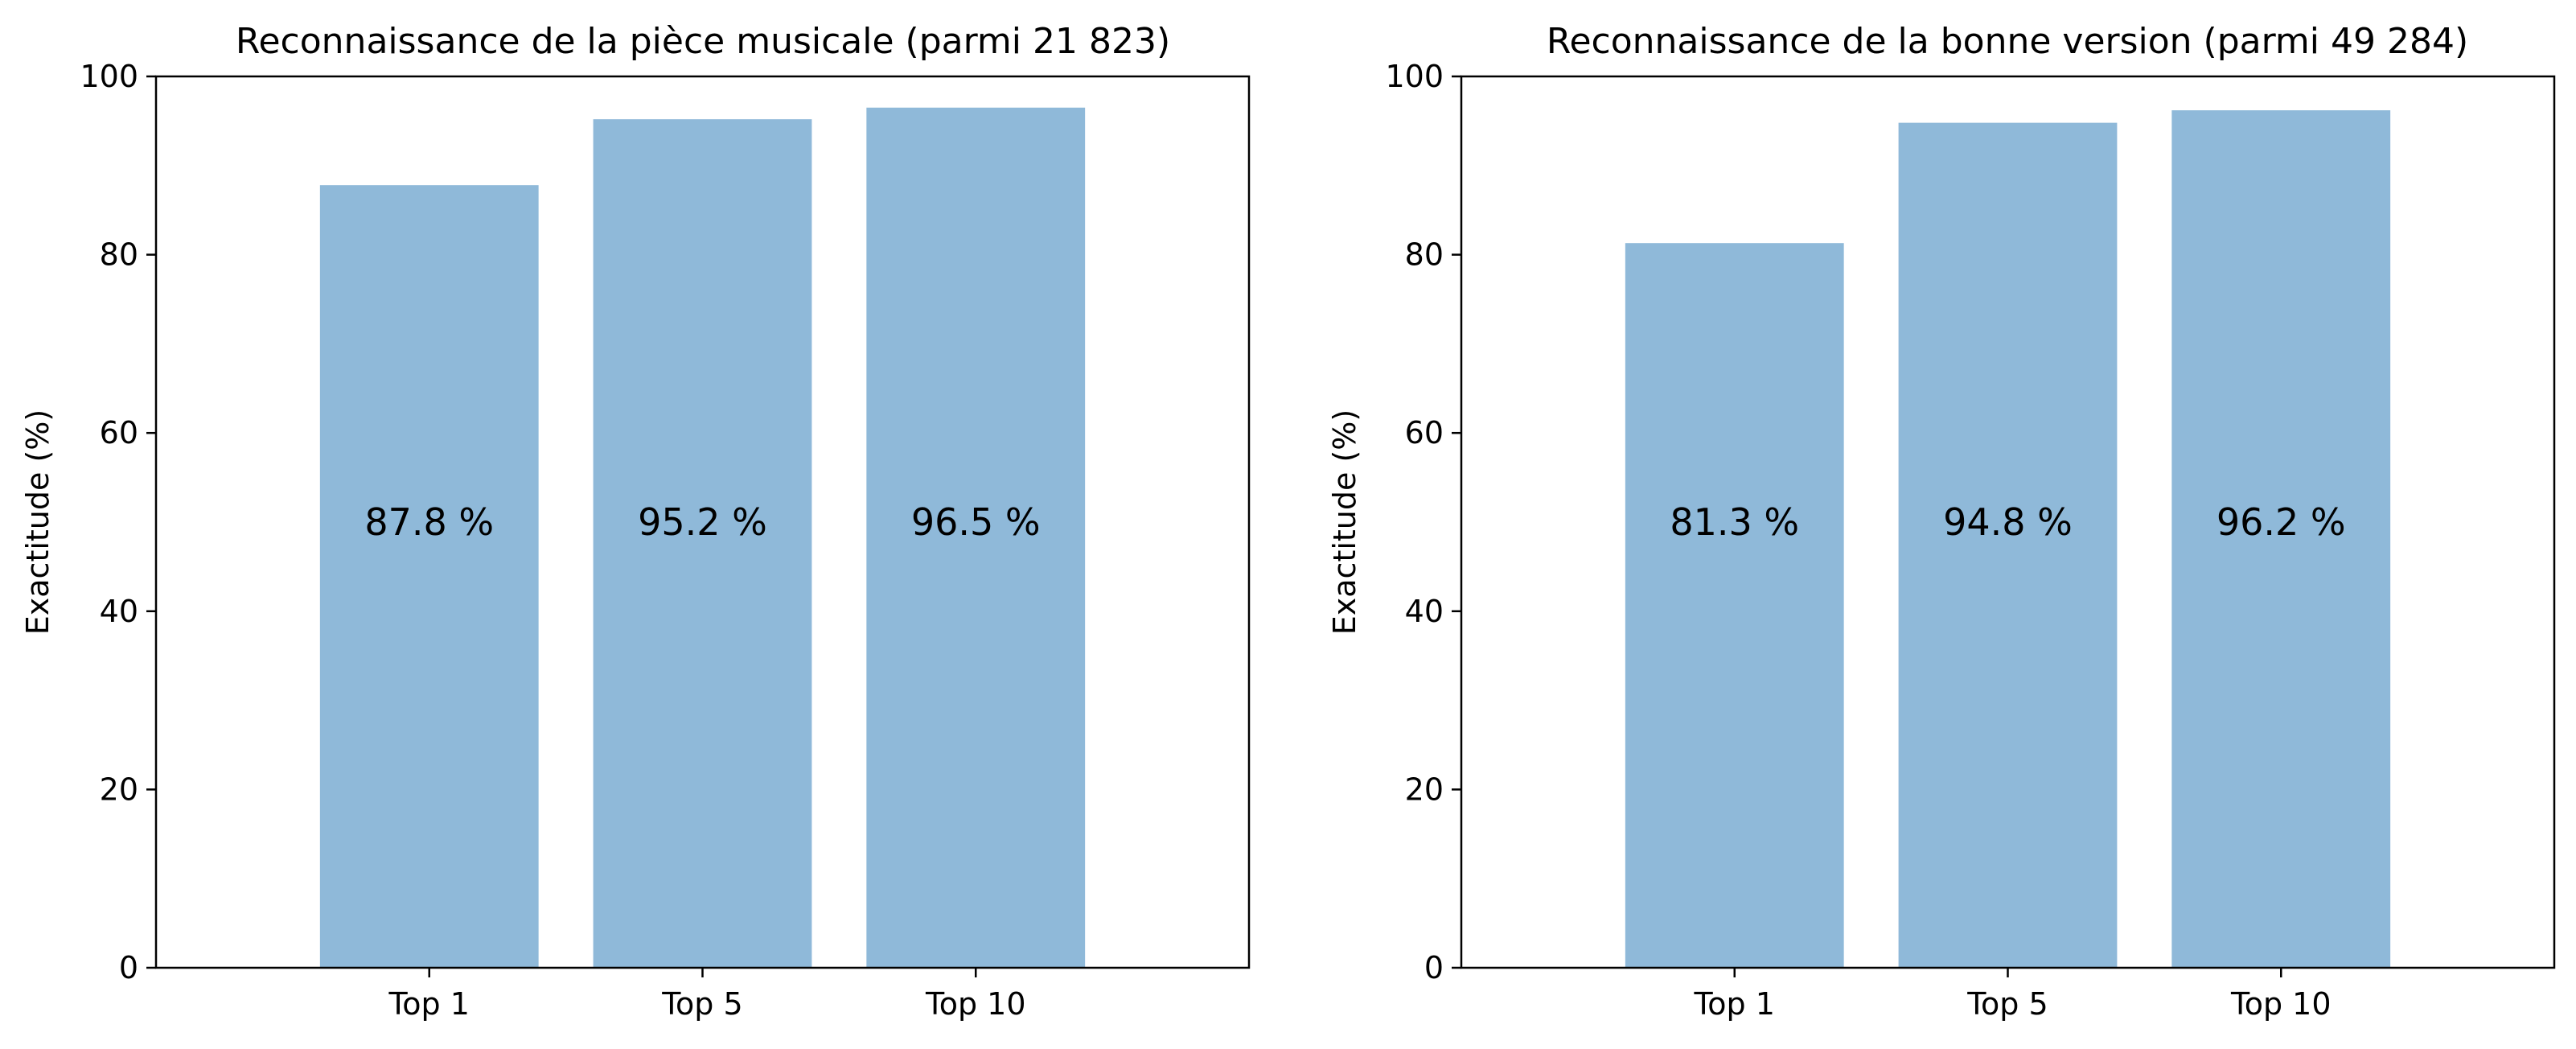 This screenshot has height=1049, width=2576. I want to click on bar-value-label: 94.8 %, so click(2008, 522).